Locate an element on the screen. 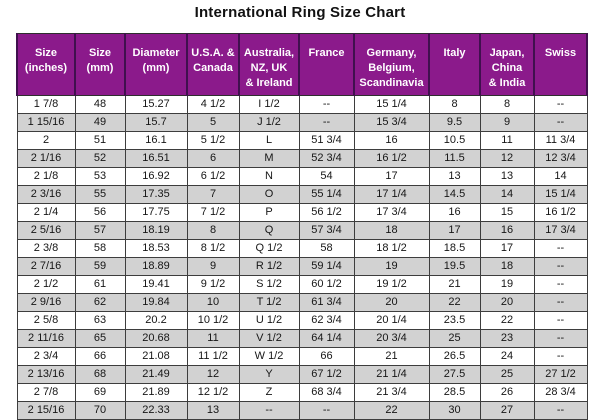 The image size is (600, 420). table-row: 2 1/8 53 16.92 6 1/2 N 54 17 13 13 14 is located at coordinates (302, 176).